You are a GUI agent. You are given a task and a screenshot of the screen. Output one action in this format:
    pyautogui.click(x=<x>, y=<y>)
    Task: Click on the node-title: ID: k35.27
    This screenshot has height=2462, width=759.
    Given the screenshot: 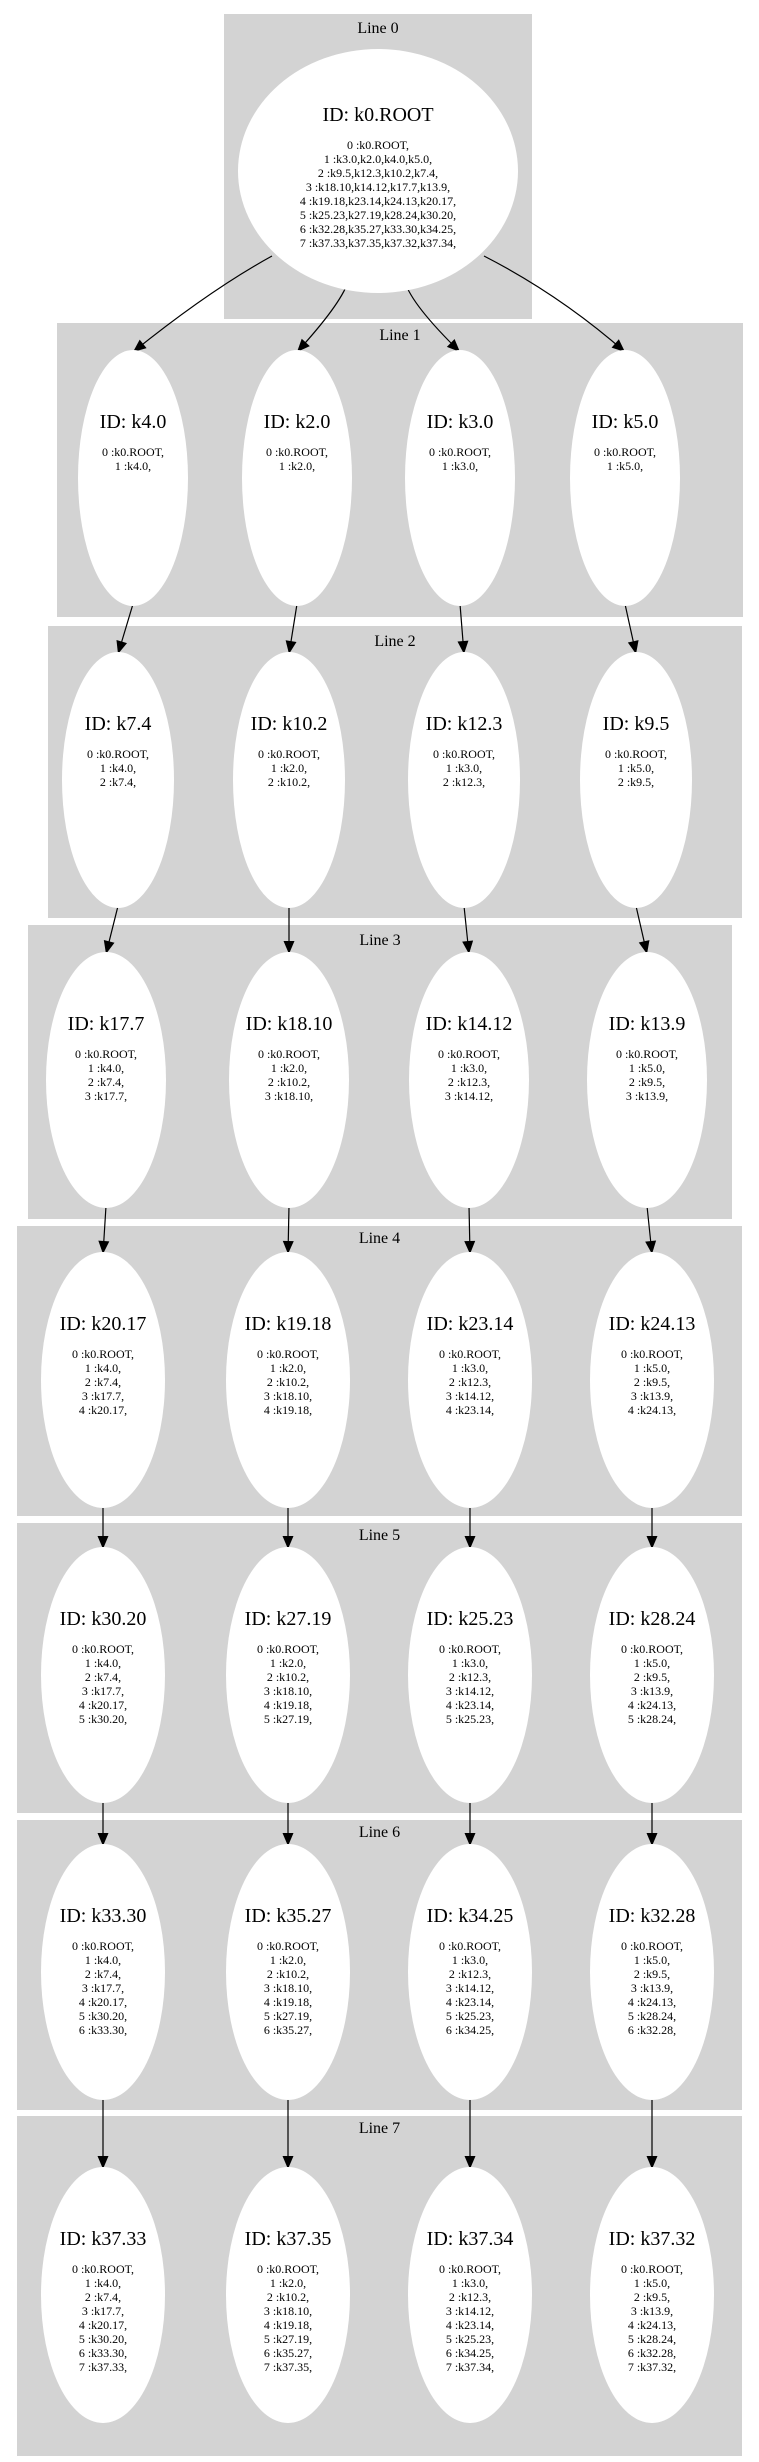 What is the action you would take?
    pyautogui.click(x=288, y=1916)
    